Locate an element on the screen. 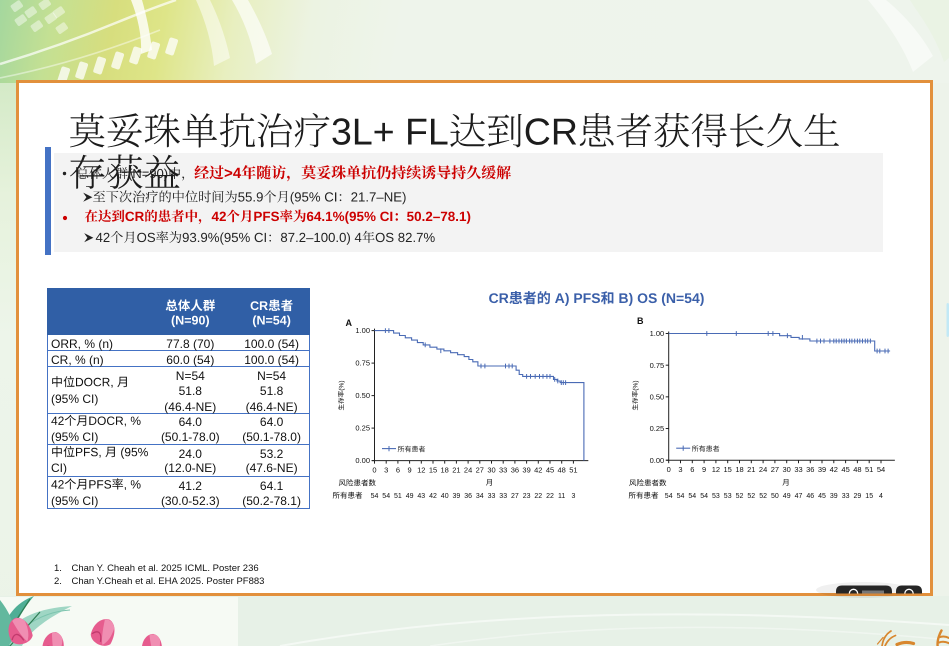 The width and height of the screenshot is (949, 646). svg-text: 46 is located at coordinates (810, 496).